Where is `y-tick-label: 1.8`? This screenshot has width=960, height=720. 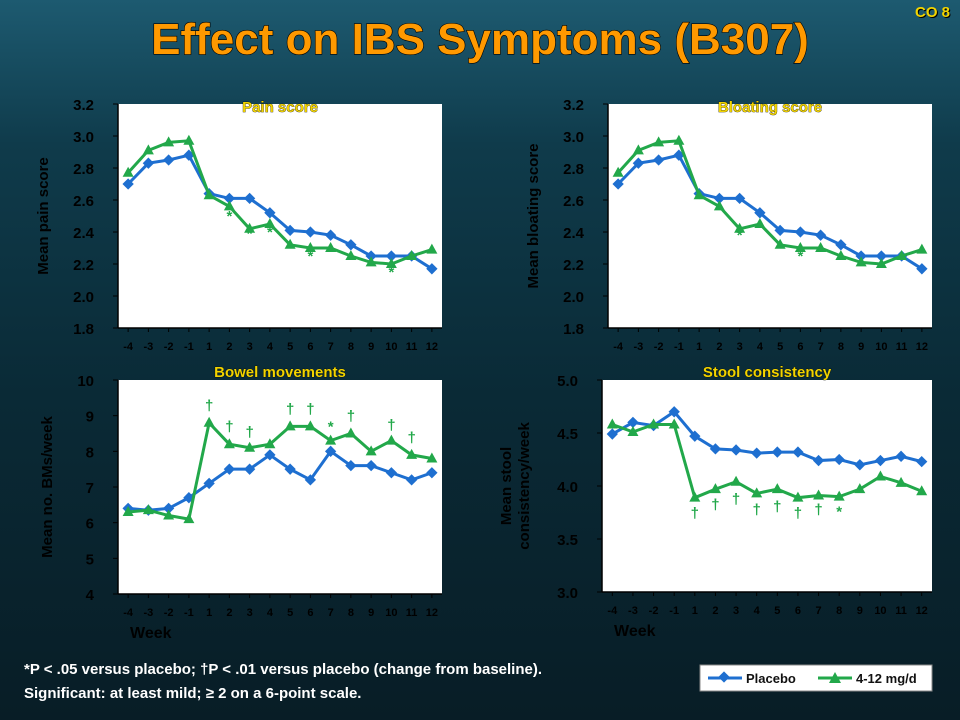 y-tick-label: 1.8 is located at coordinates (573, 329).